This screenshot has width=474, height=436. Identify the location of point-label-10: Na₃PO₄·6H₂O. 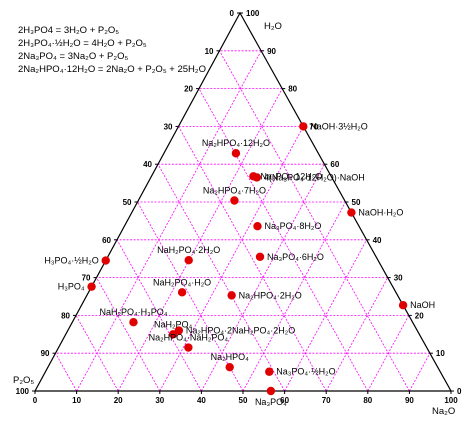
(295, 257).